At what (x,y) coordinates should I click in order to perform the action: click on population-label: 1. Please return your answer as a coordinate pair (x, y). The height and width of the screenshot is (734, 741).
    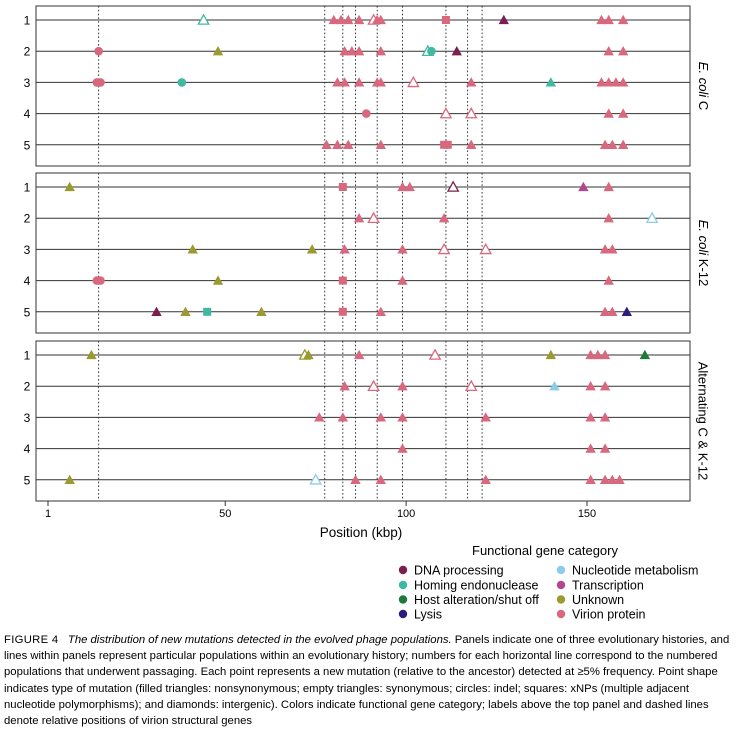
    Looking at the image, I should click on (27, 188).